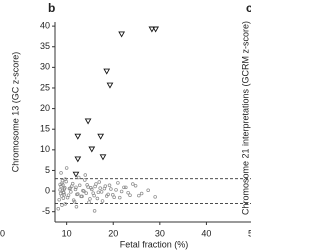 The height and width of the screenshot is (251, 320). I want to click on y-tick-label: -5, so click(46, 211).